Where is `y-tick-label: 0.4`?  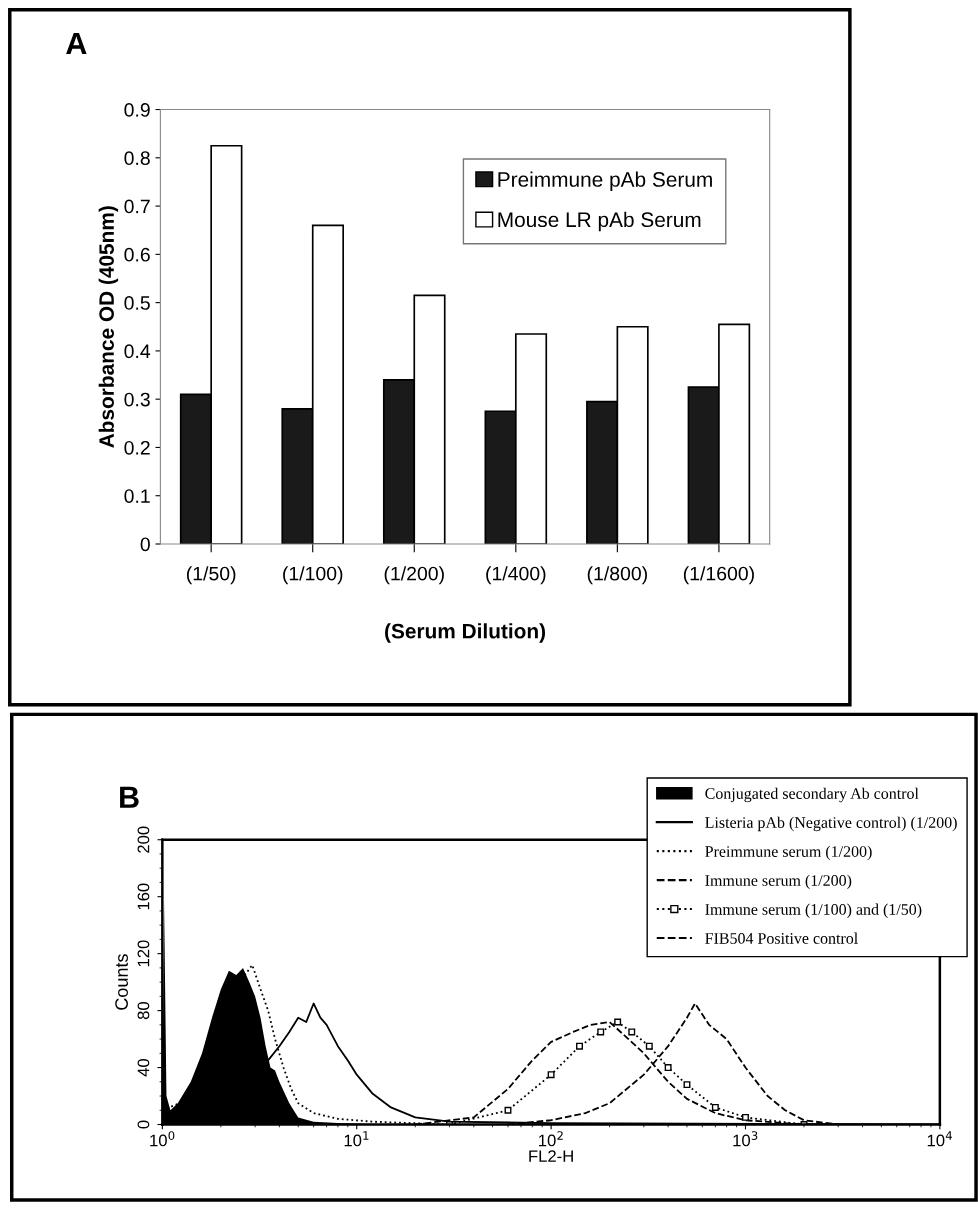 y-tick-label: 0.4 is located at coordinates (137, 351).